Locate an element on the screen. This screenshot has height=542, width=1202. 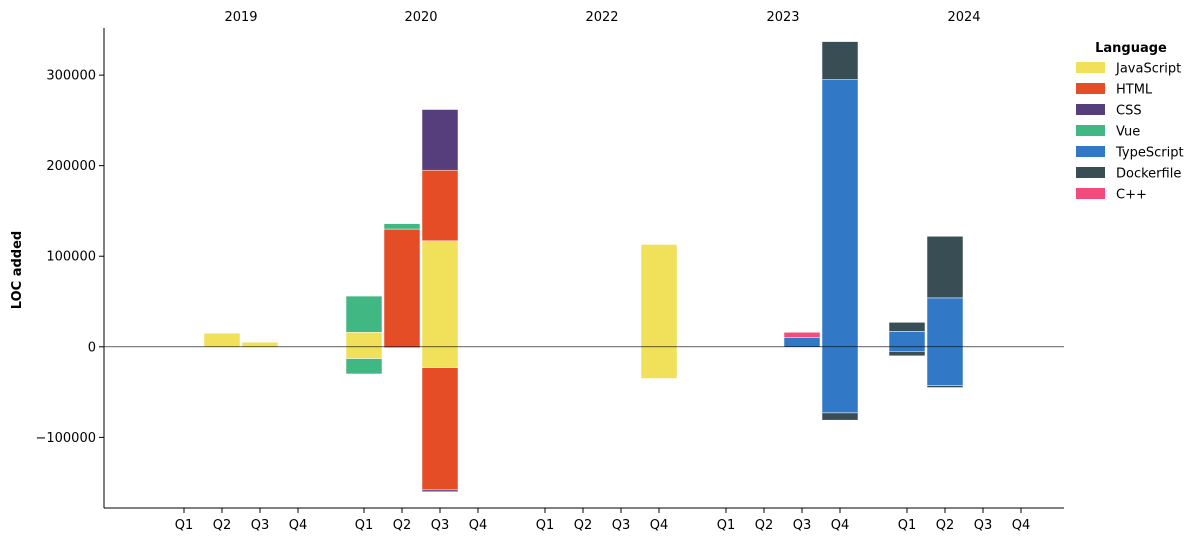
bar-cpp-positive is located at coordinates (802, 335).